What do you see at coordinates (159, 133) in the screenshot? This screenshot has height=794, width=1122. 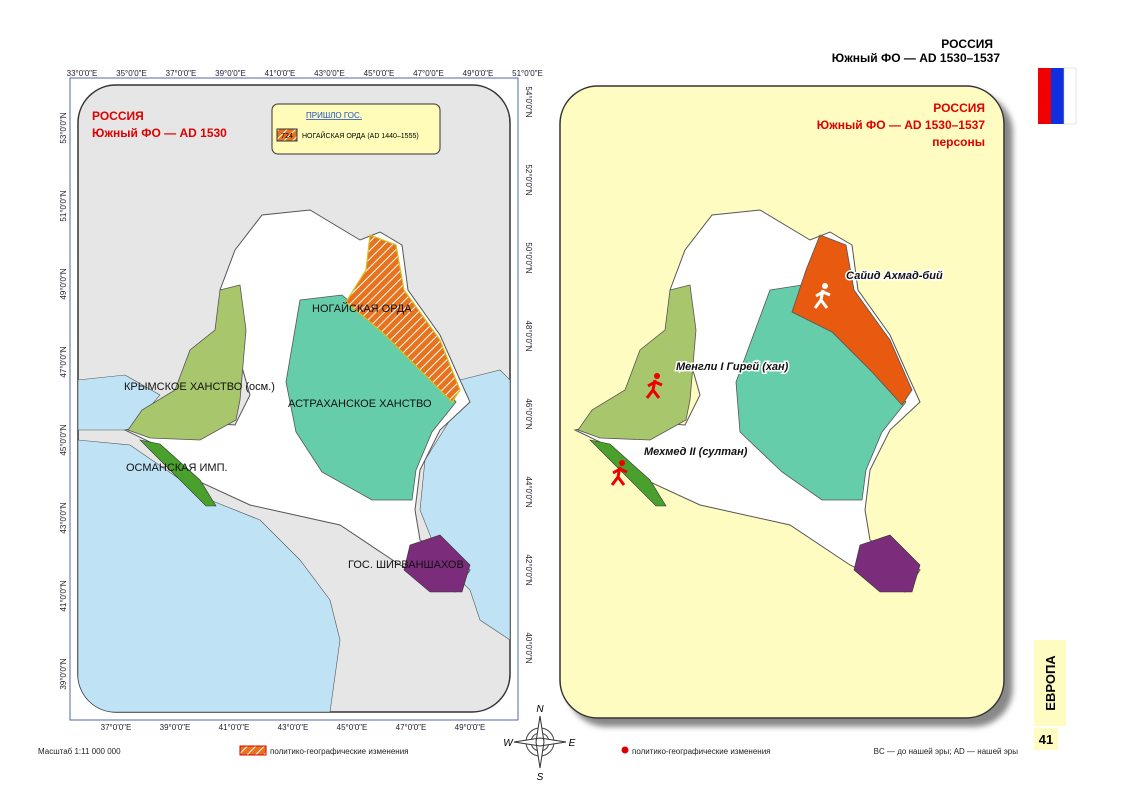 I see `map-subtitle: Южный ФО — AD 1530` at bounding box center [159, 133].